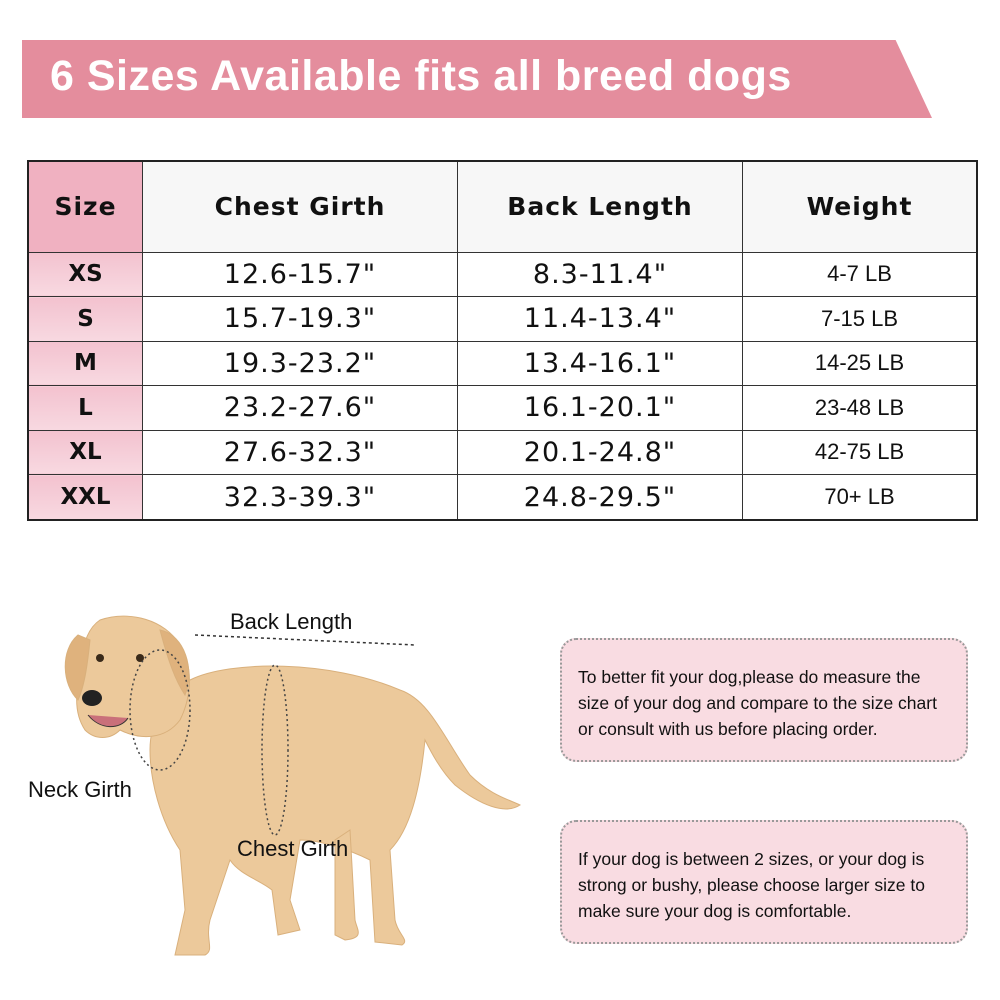 Image resolution: width=1000 pixels, height=1000 pixels. Describe the element at coordinates (860, 274) in the screenshot. I see `weight-cell: 4-7 LB` at that location.